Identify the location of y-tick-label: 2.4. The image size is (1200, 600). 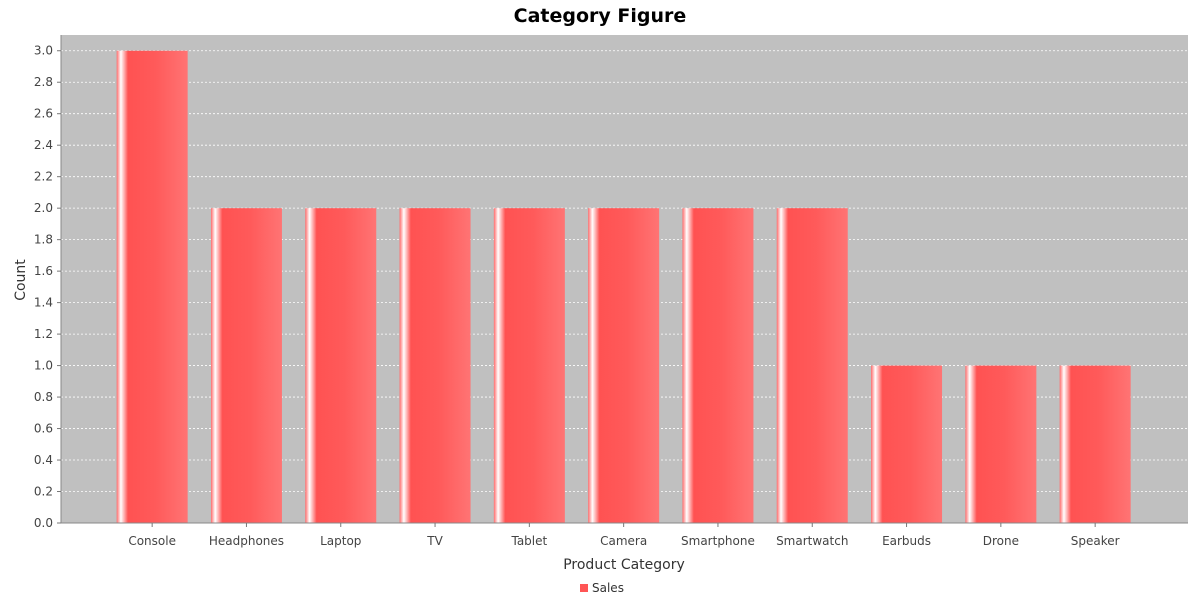
(43, 145).